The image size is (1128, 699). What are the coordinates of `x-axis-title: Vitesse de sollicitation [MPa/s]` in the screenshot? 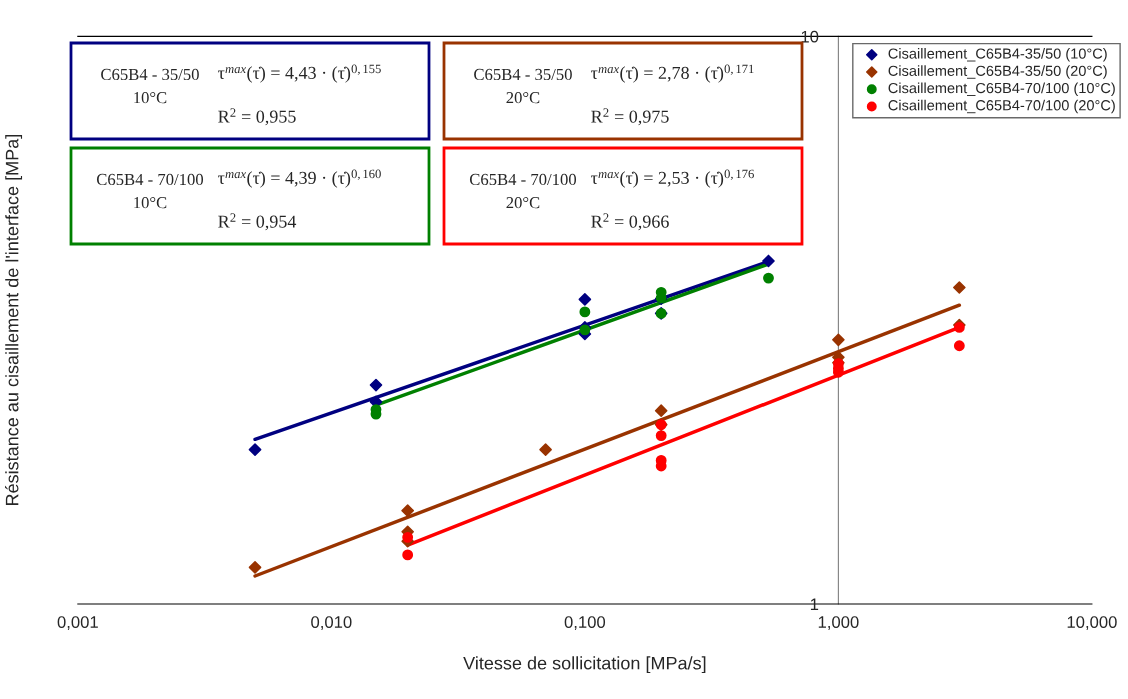 It's located at (584, 665).